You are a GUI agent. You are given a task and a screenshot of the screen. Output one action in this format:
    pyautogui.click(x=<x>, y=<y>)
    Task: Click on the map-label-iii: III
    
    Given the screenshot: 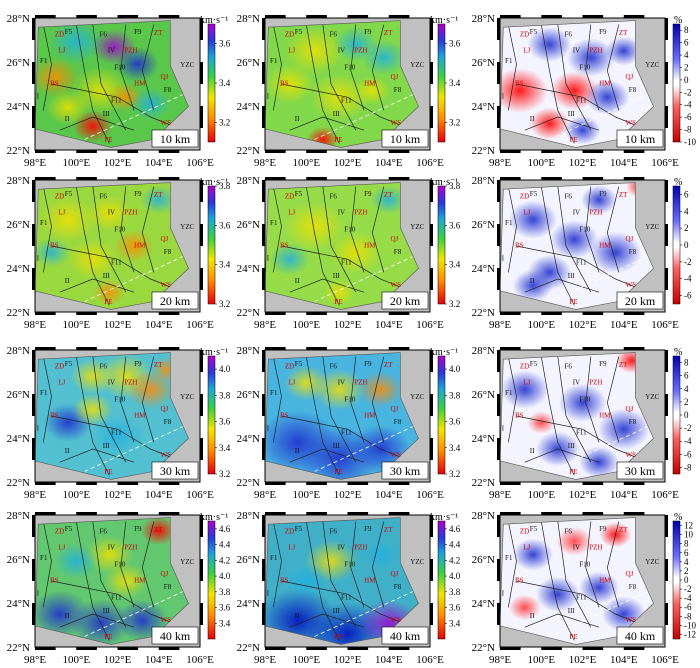 What is the action you would take?
    pyautogui.click(x=107, y=611)
    